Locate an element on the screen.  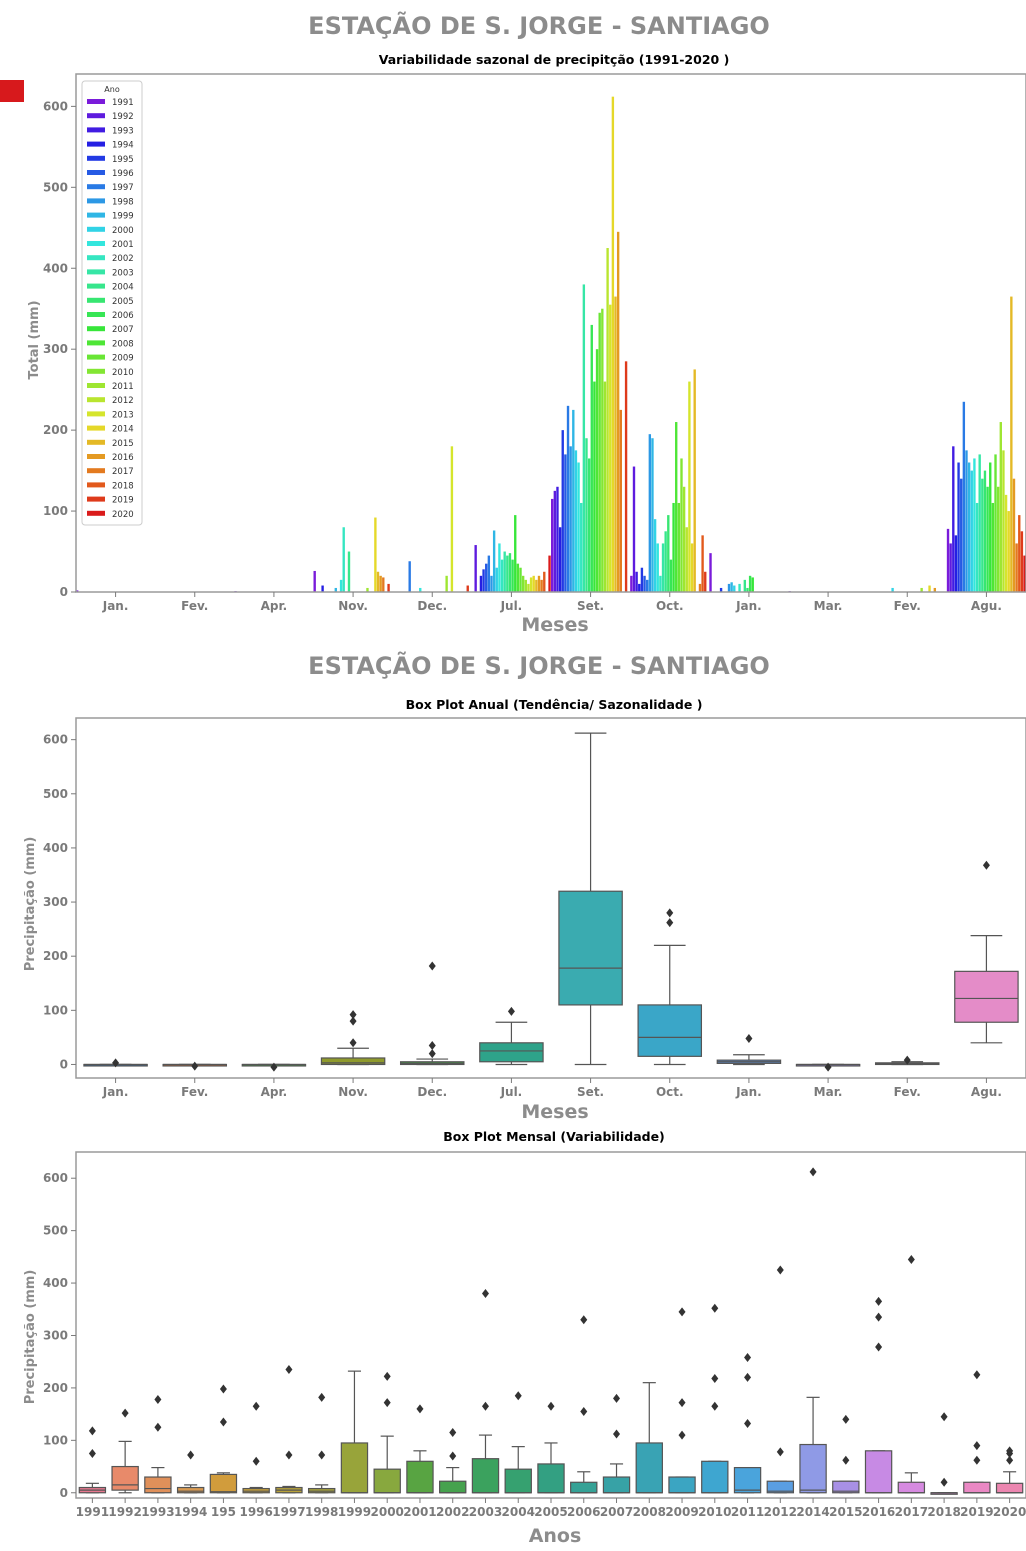
x-tick-label: Fev. is located at coordinates (907, 606).